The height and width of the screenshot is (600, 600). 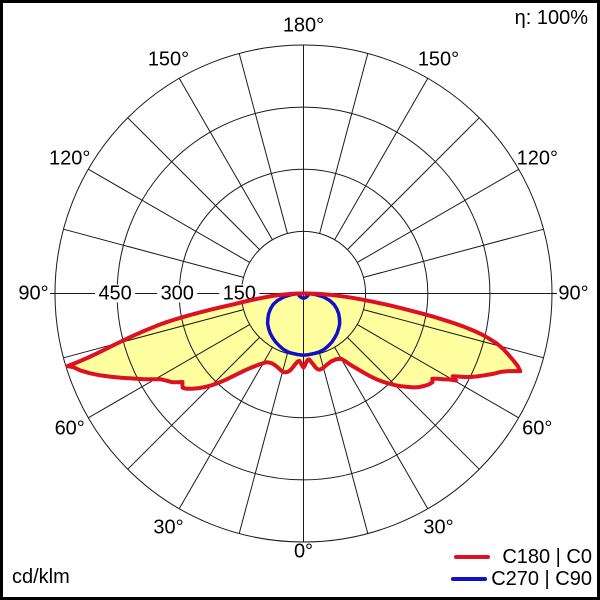 I want to click on legend-swatch-c180-c0, so click(x=472, y=557).